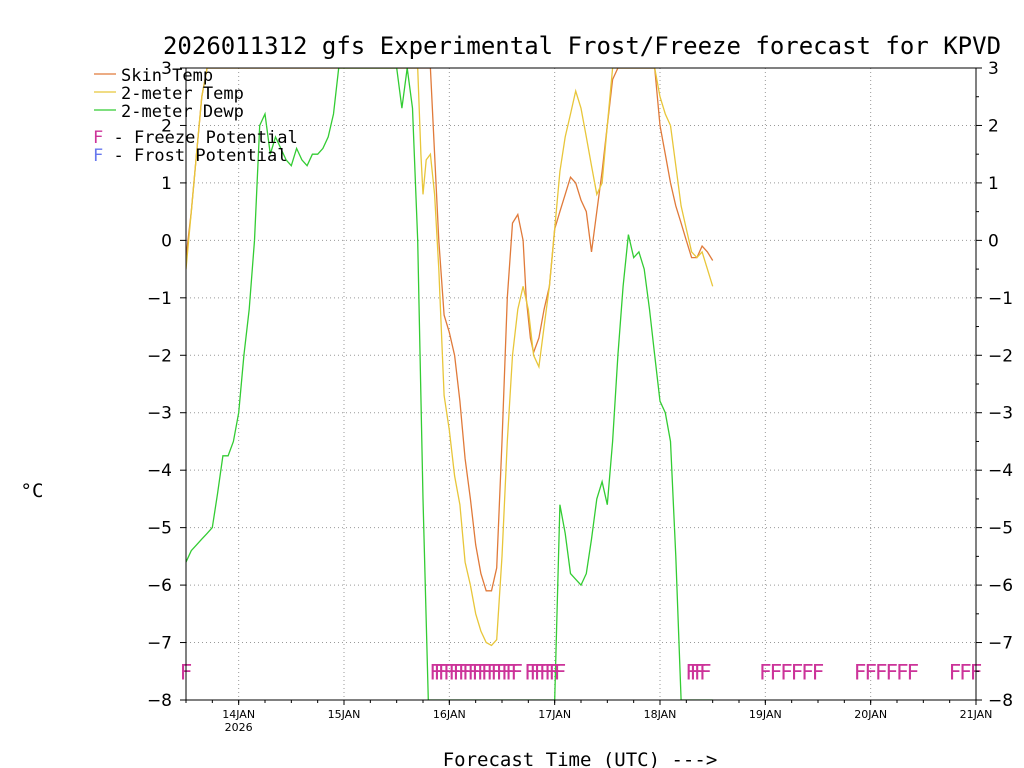  I want to click on legend-note: F - Frost Potential, so click(190, 156).